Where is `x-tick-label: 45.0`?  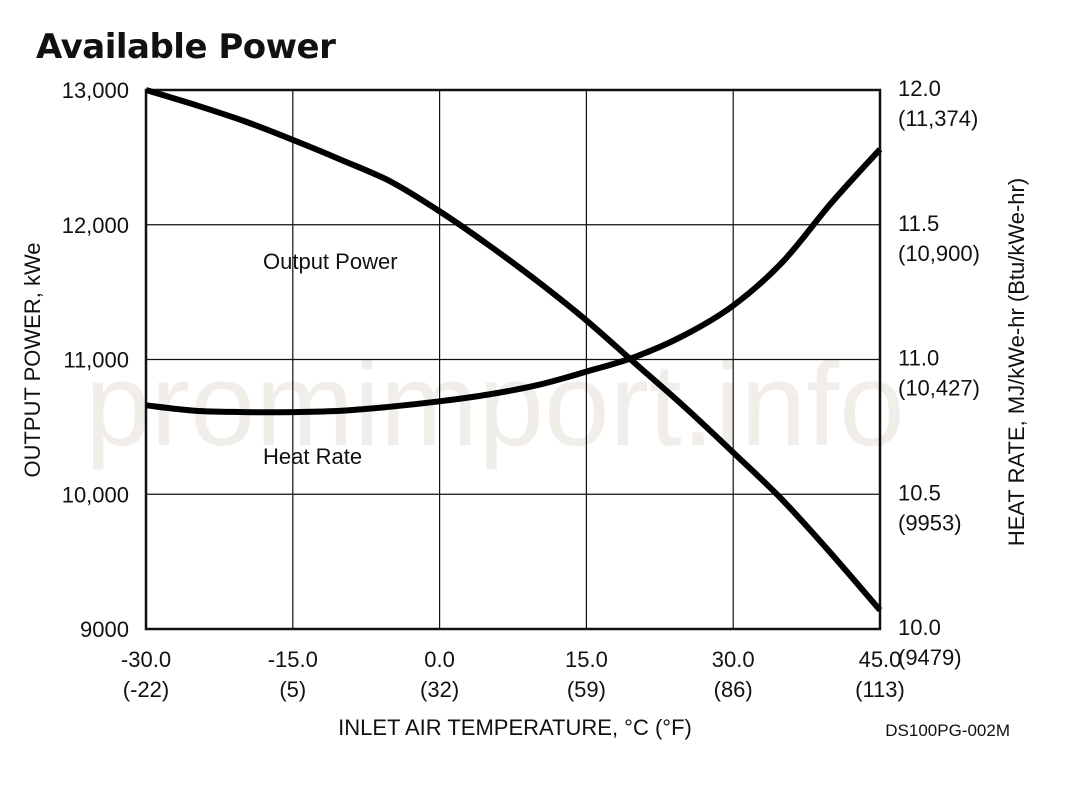
x-tick-label: 45.0 is located at coordinates (880, 659).